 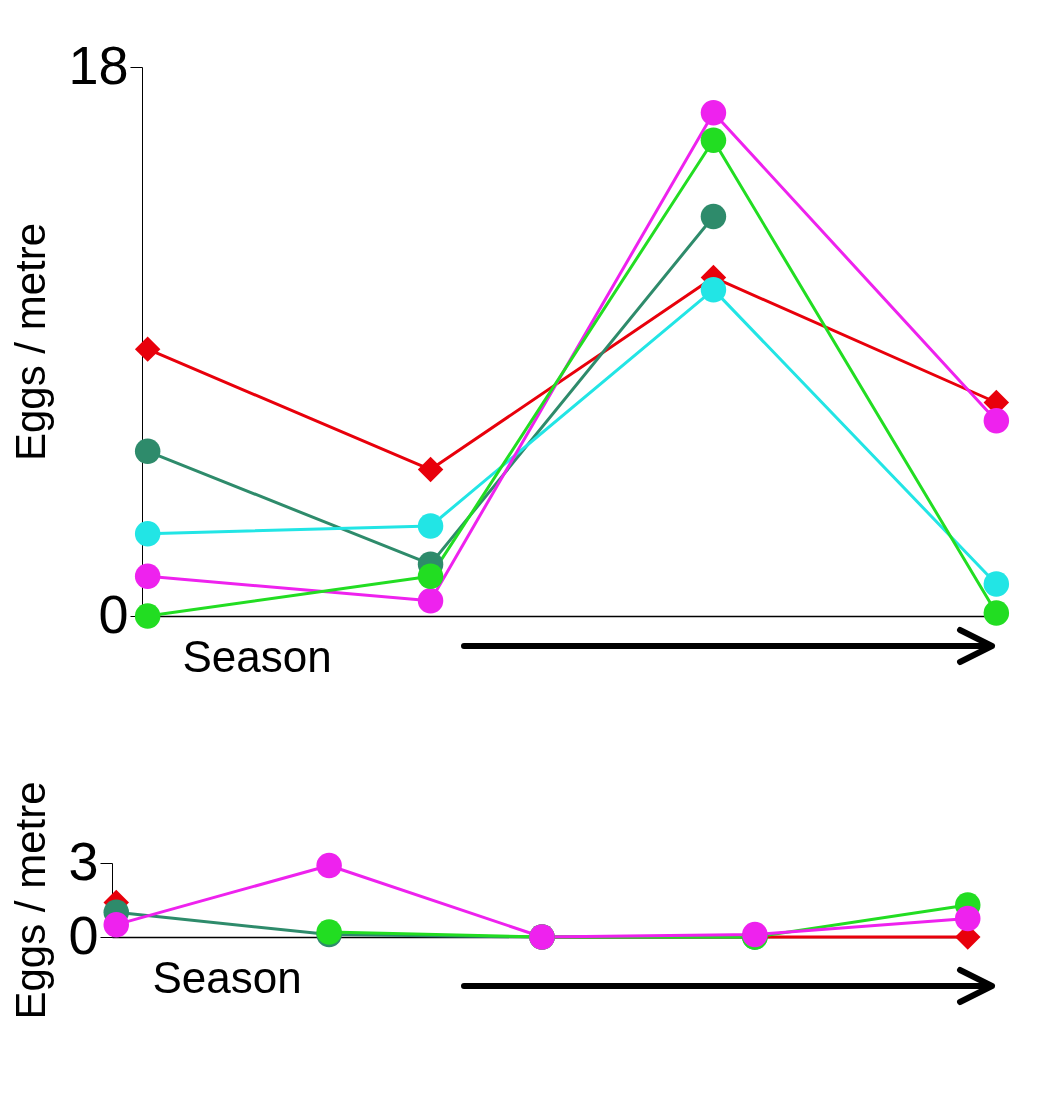 I want to click on y-tick-label: 3, so click(x=83, y=860).